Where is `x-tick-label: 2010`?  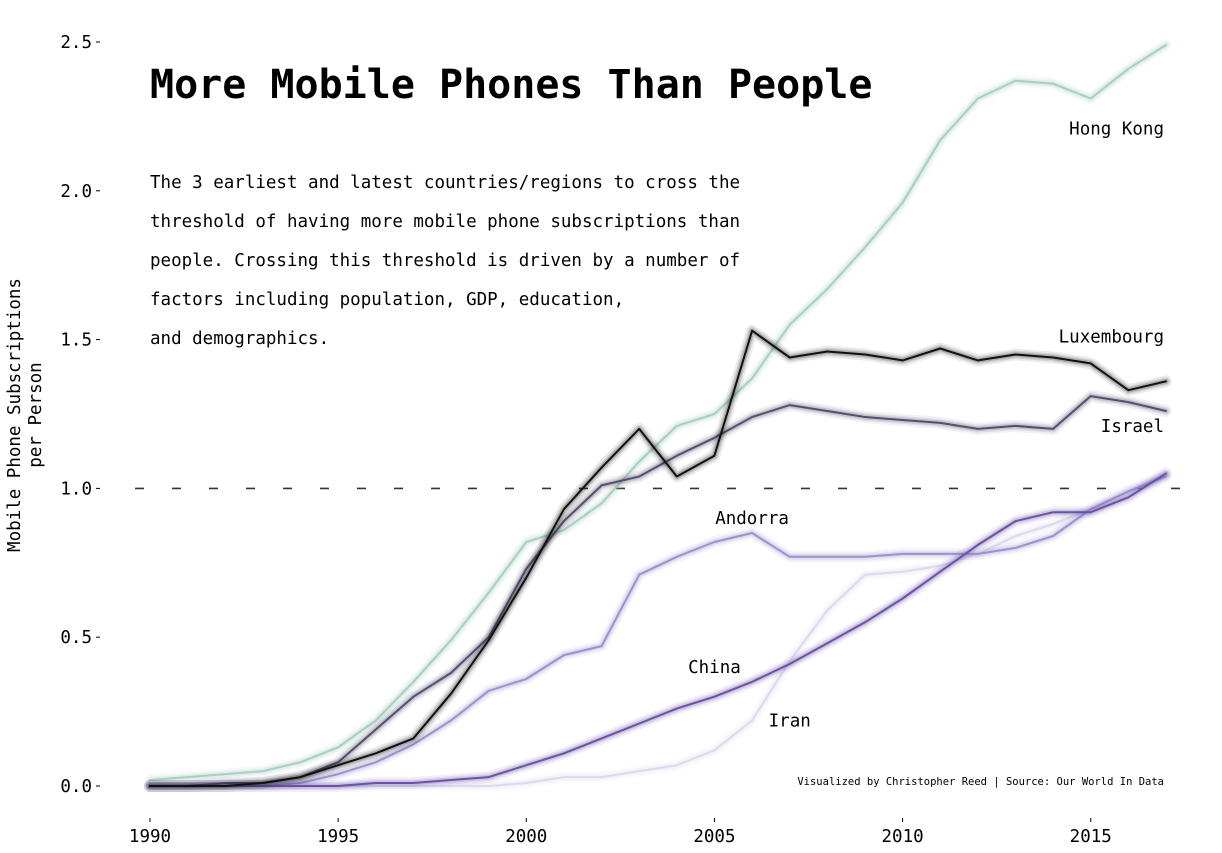 x-tick-label: 2010 is located at coordinates (903, 837).